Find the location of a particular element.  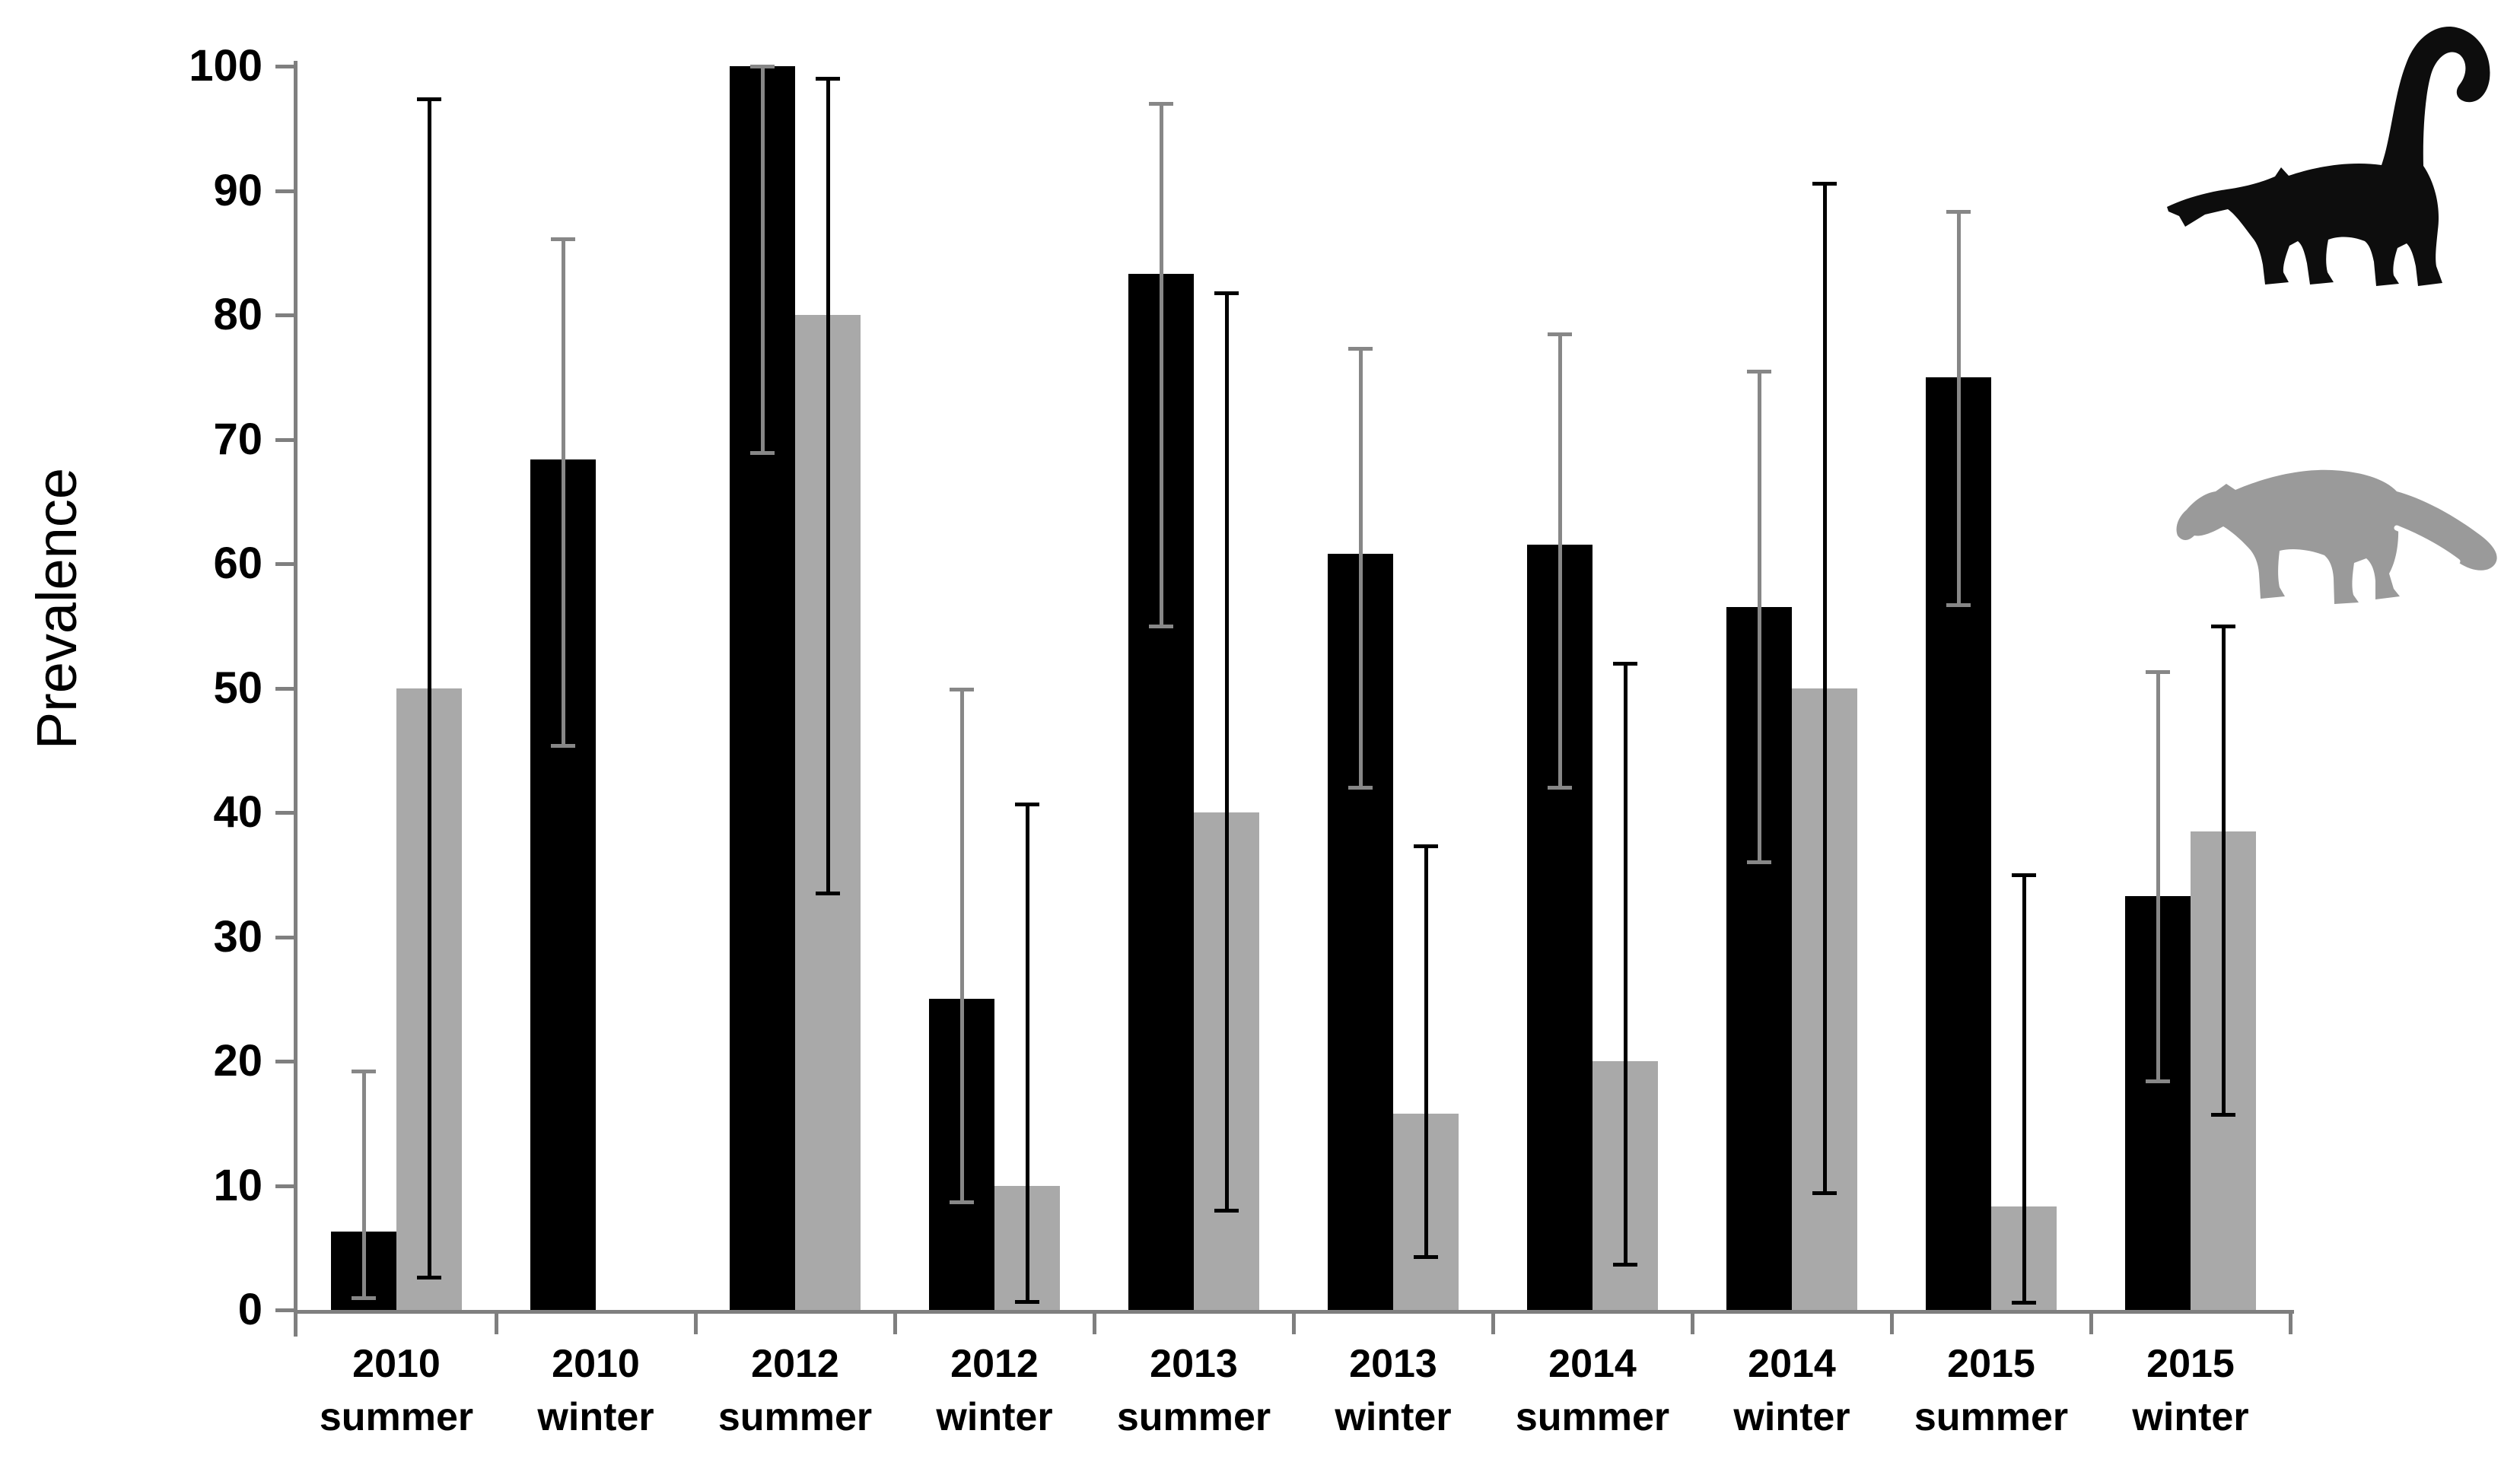

error-bar-line-gray-2014-winter is located at coordinates (1824, 688).